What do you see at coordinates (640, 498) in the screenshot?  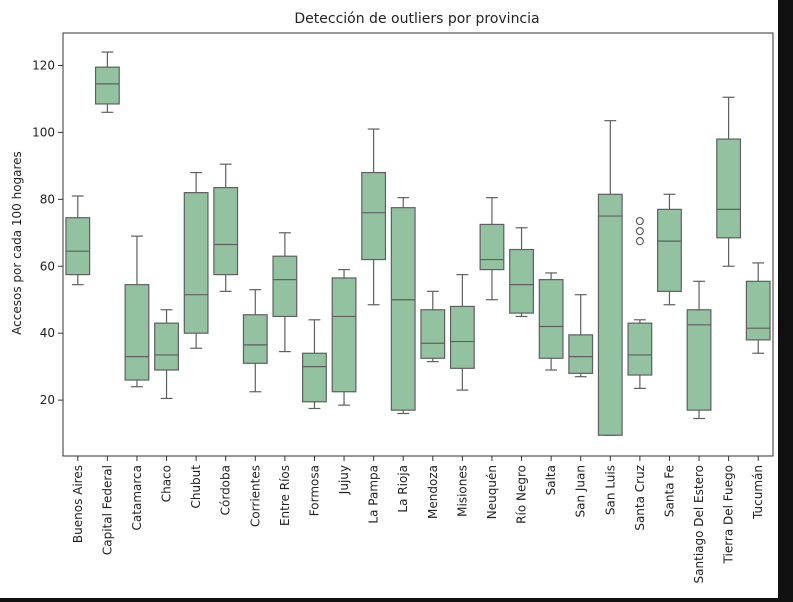 I see `x-tick-label-santa-cruz: Santa Cruz` at bounding box center [640, 498].